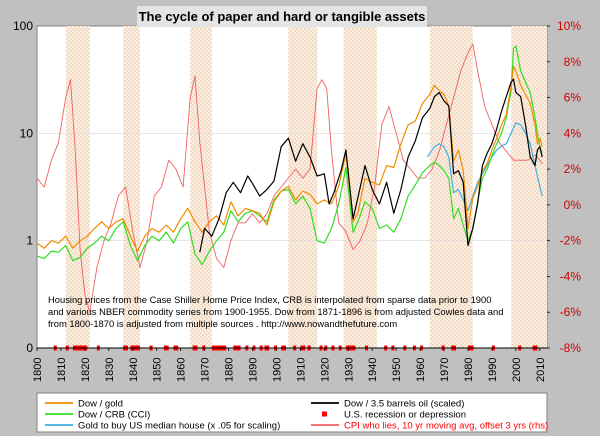  What do you see at coordinates (573, 133) in the screenshot?
I see `right-tick-label: 4%` at bounding box center [573, 133].